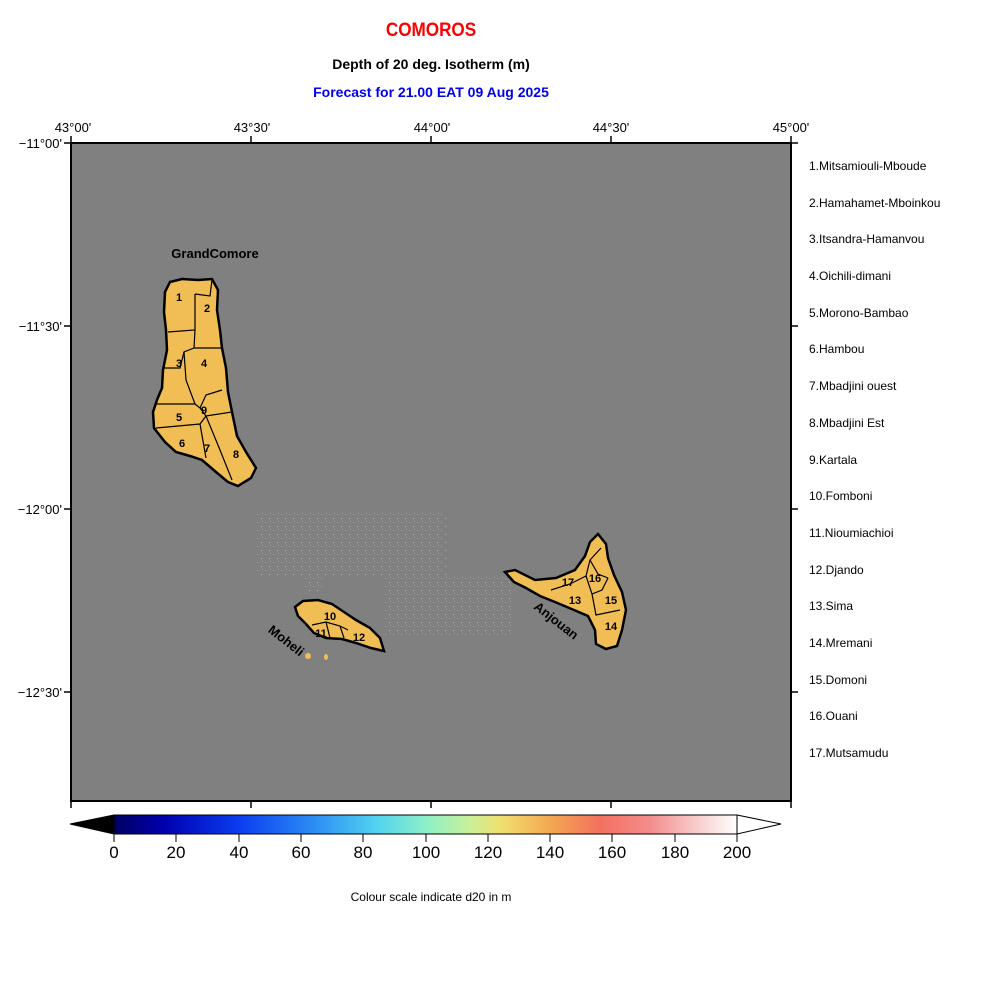 The width and height of the screenshot is (1000, 1000). What do you see at coordinates (833, 716) in the screenshot?
I see `legend-item: 16.Ouani` at bounding box center [833, 716].